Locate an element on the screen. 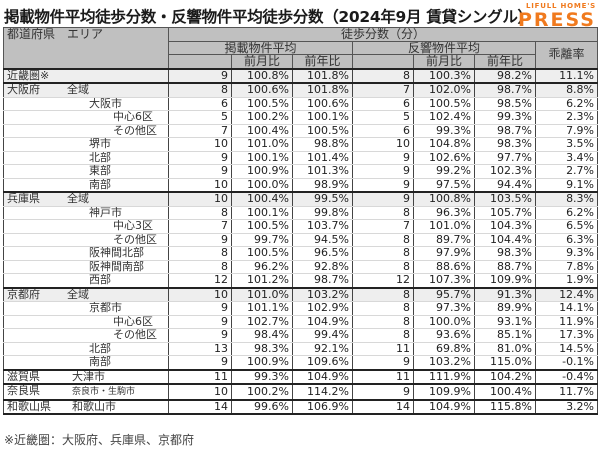 The image size is (600, 450). gap-rate-cell: 9.3% is located at coordinates (566, 253).